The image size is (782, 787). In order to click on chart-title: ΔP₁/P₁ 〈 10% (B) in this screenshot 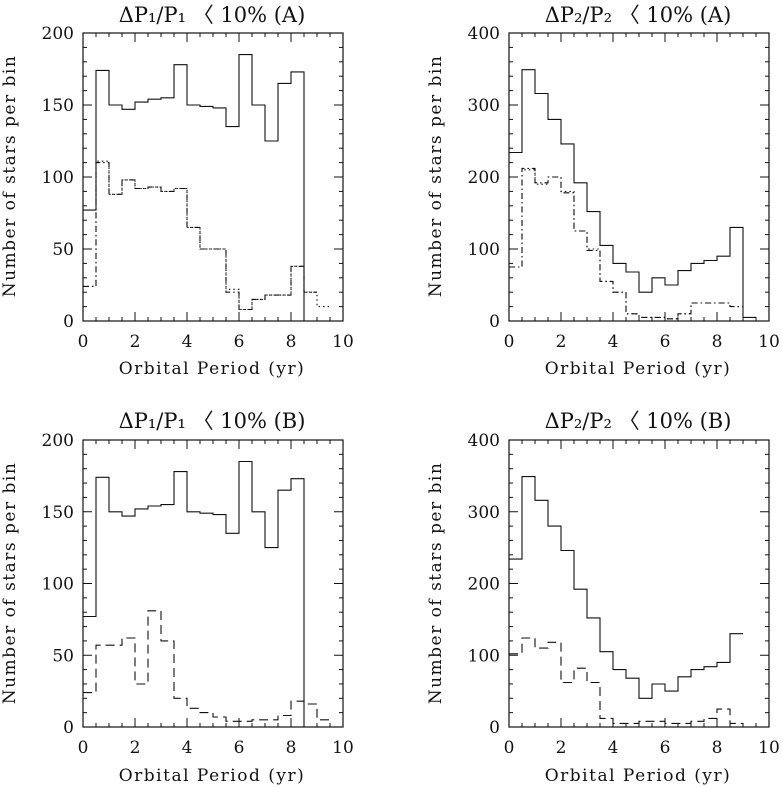, I will do `click(212, 421)`.